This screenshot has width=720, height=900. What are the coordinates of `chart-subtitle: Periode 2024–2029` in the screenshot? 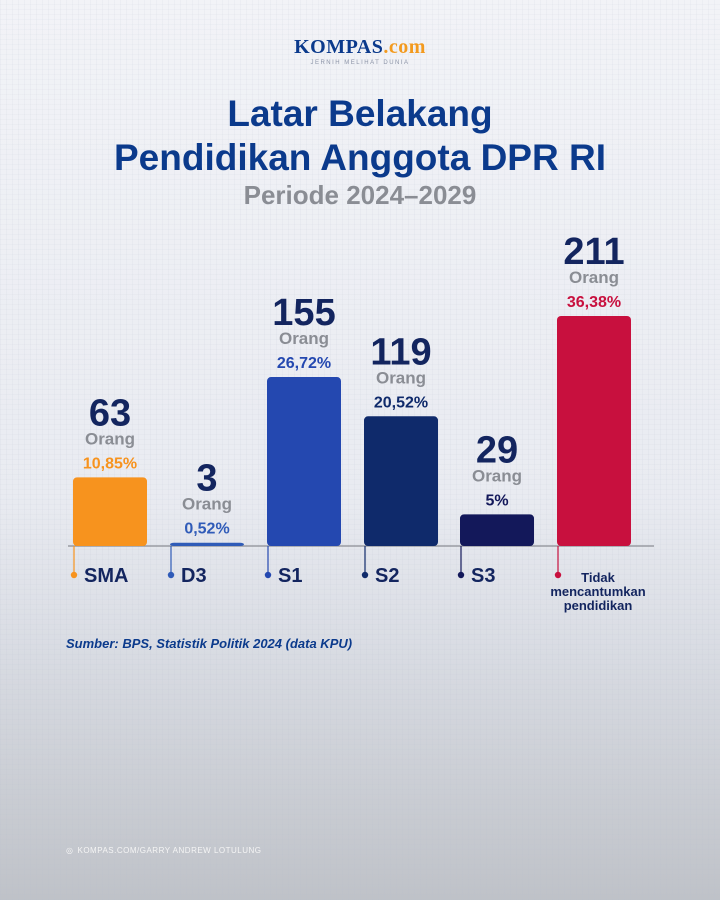 It's located at (360, 195).